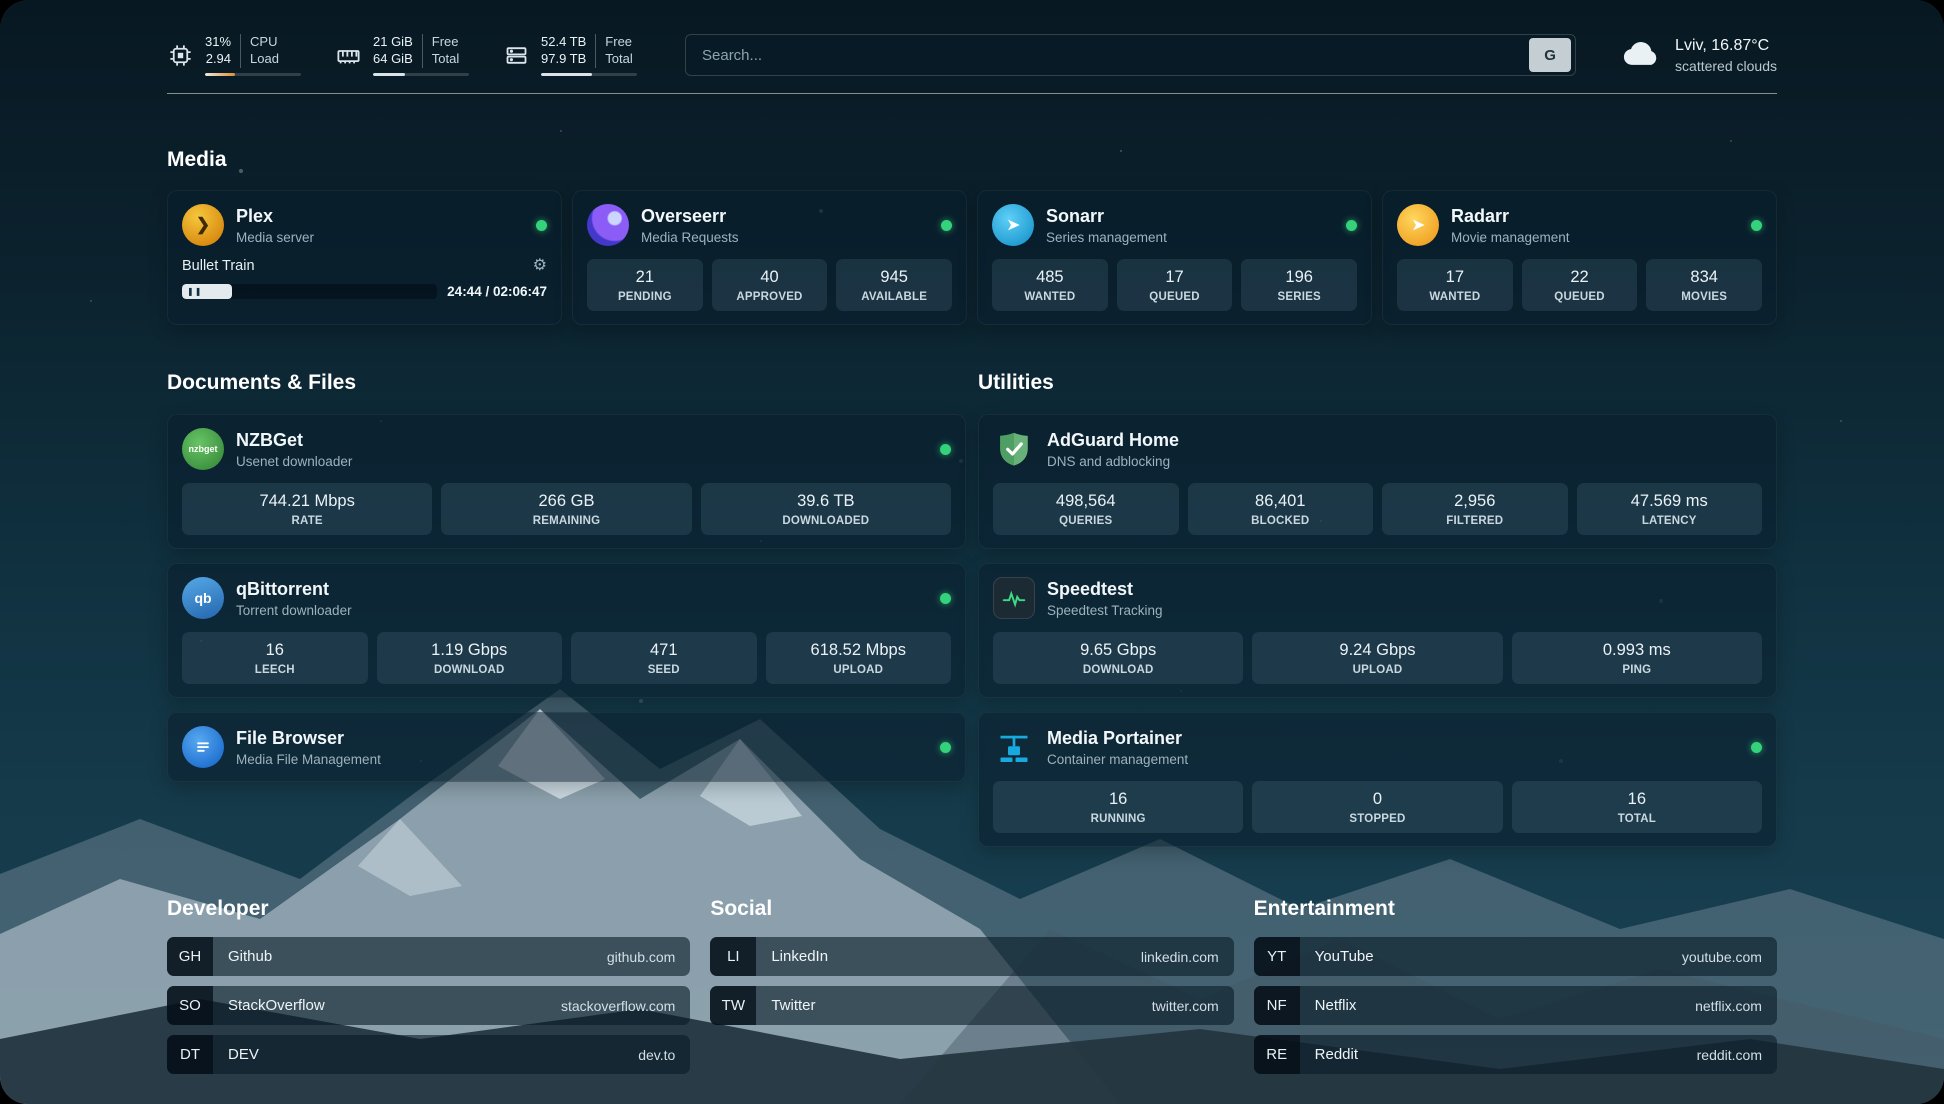 This screenshot has height=1104, width=1944. Describe the element at coordinates (1106, 237) in the screenshot. I see `app-subtitle: Series management` at that location.